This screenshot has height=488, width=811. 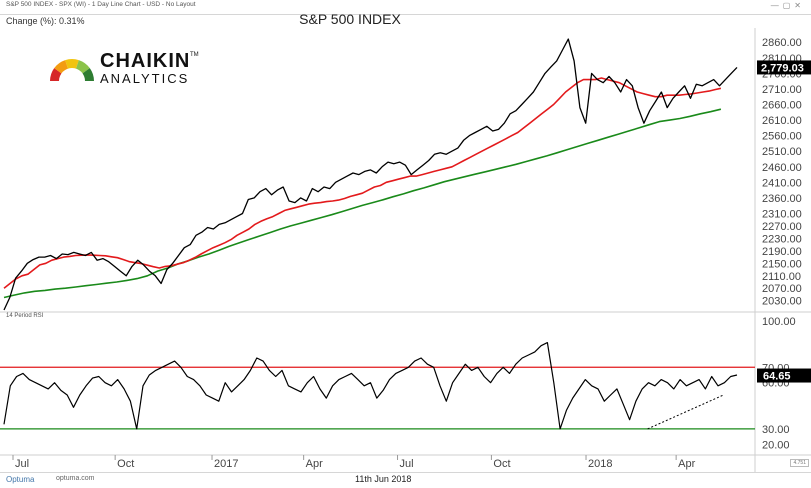 What do you see at coordinates (782, 214) in the screenshot?
I see `price-tick-label: 2310.00` at bounding box center [782, 214].